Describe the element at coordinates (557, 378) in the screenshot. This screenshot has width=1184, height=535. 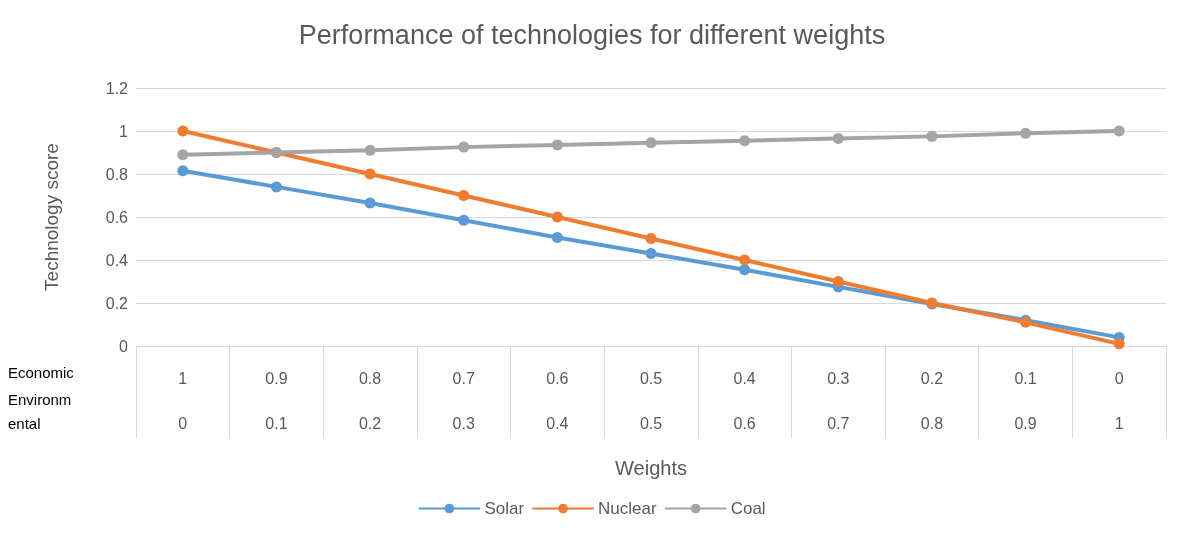
I see `x-tick-label: 0.6` at that location.